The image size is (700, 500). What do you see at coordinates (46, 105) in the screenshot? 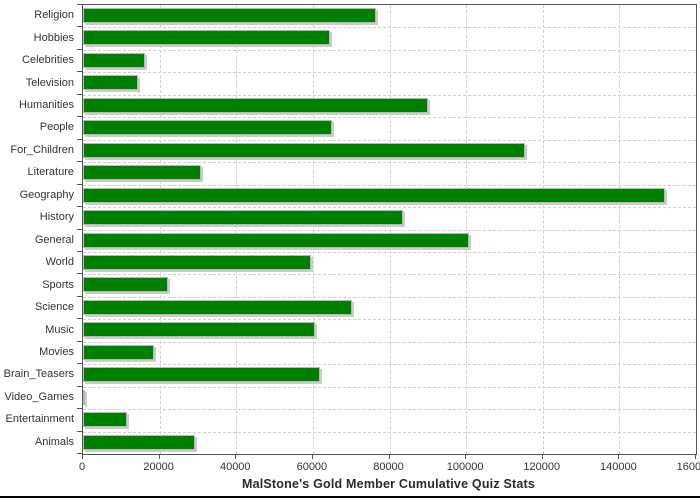
I see `category-label-humanities: Humanities` at bounding box center [46, 105].